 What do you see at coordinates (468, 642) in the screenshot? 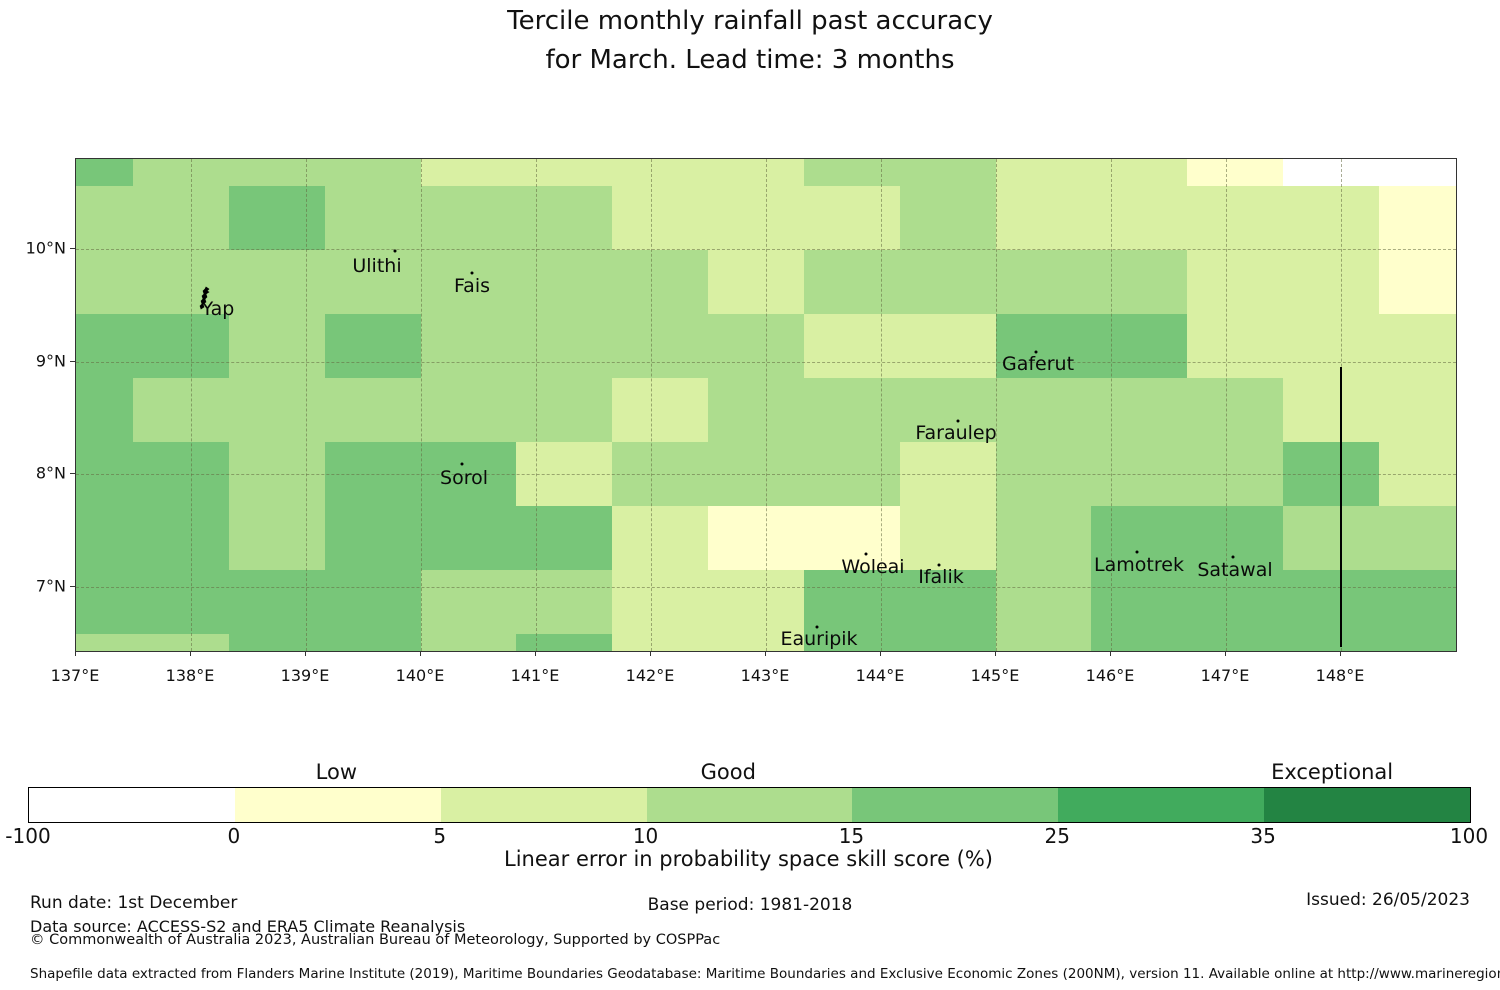
I see `map-cell-r8-c4` at bounding box center [468, 642].